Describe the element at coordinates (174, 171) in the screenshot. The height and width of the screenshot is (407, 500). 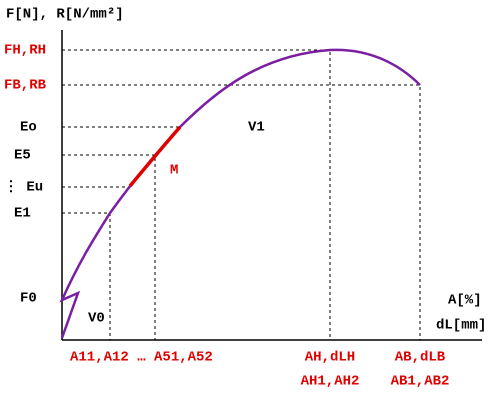
I see `region-label: M` at that location.